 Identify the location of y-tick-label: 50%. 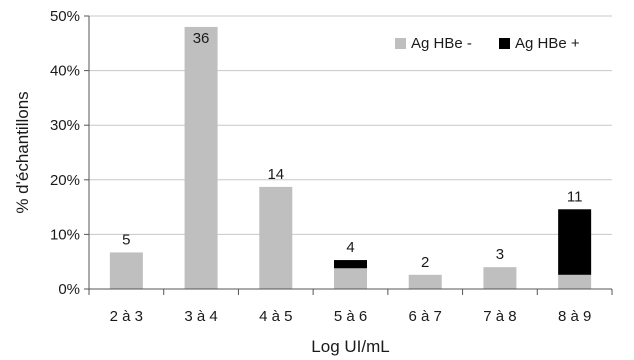
(65, 16).